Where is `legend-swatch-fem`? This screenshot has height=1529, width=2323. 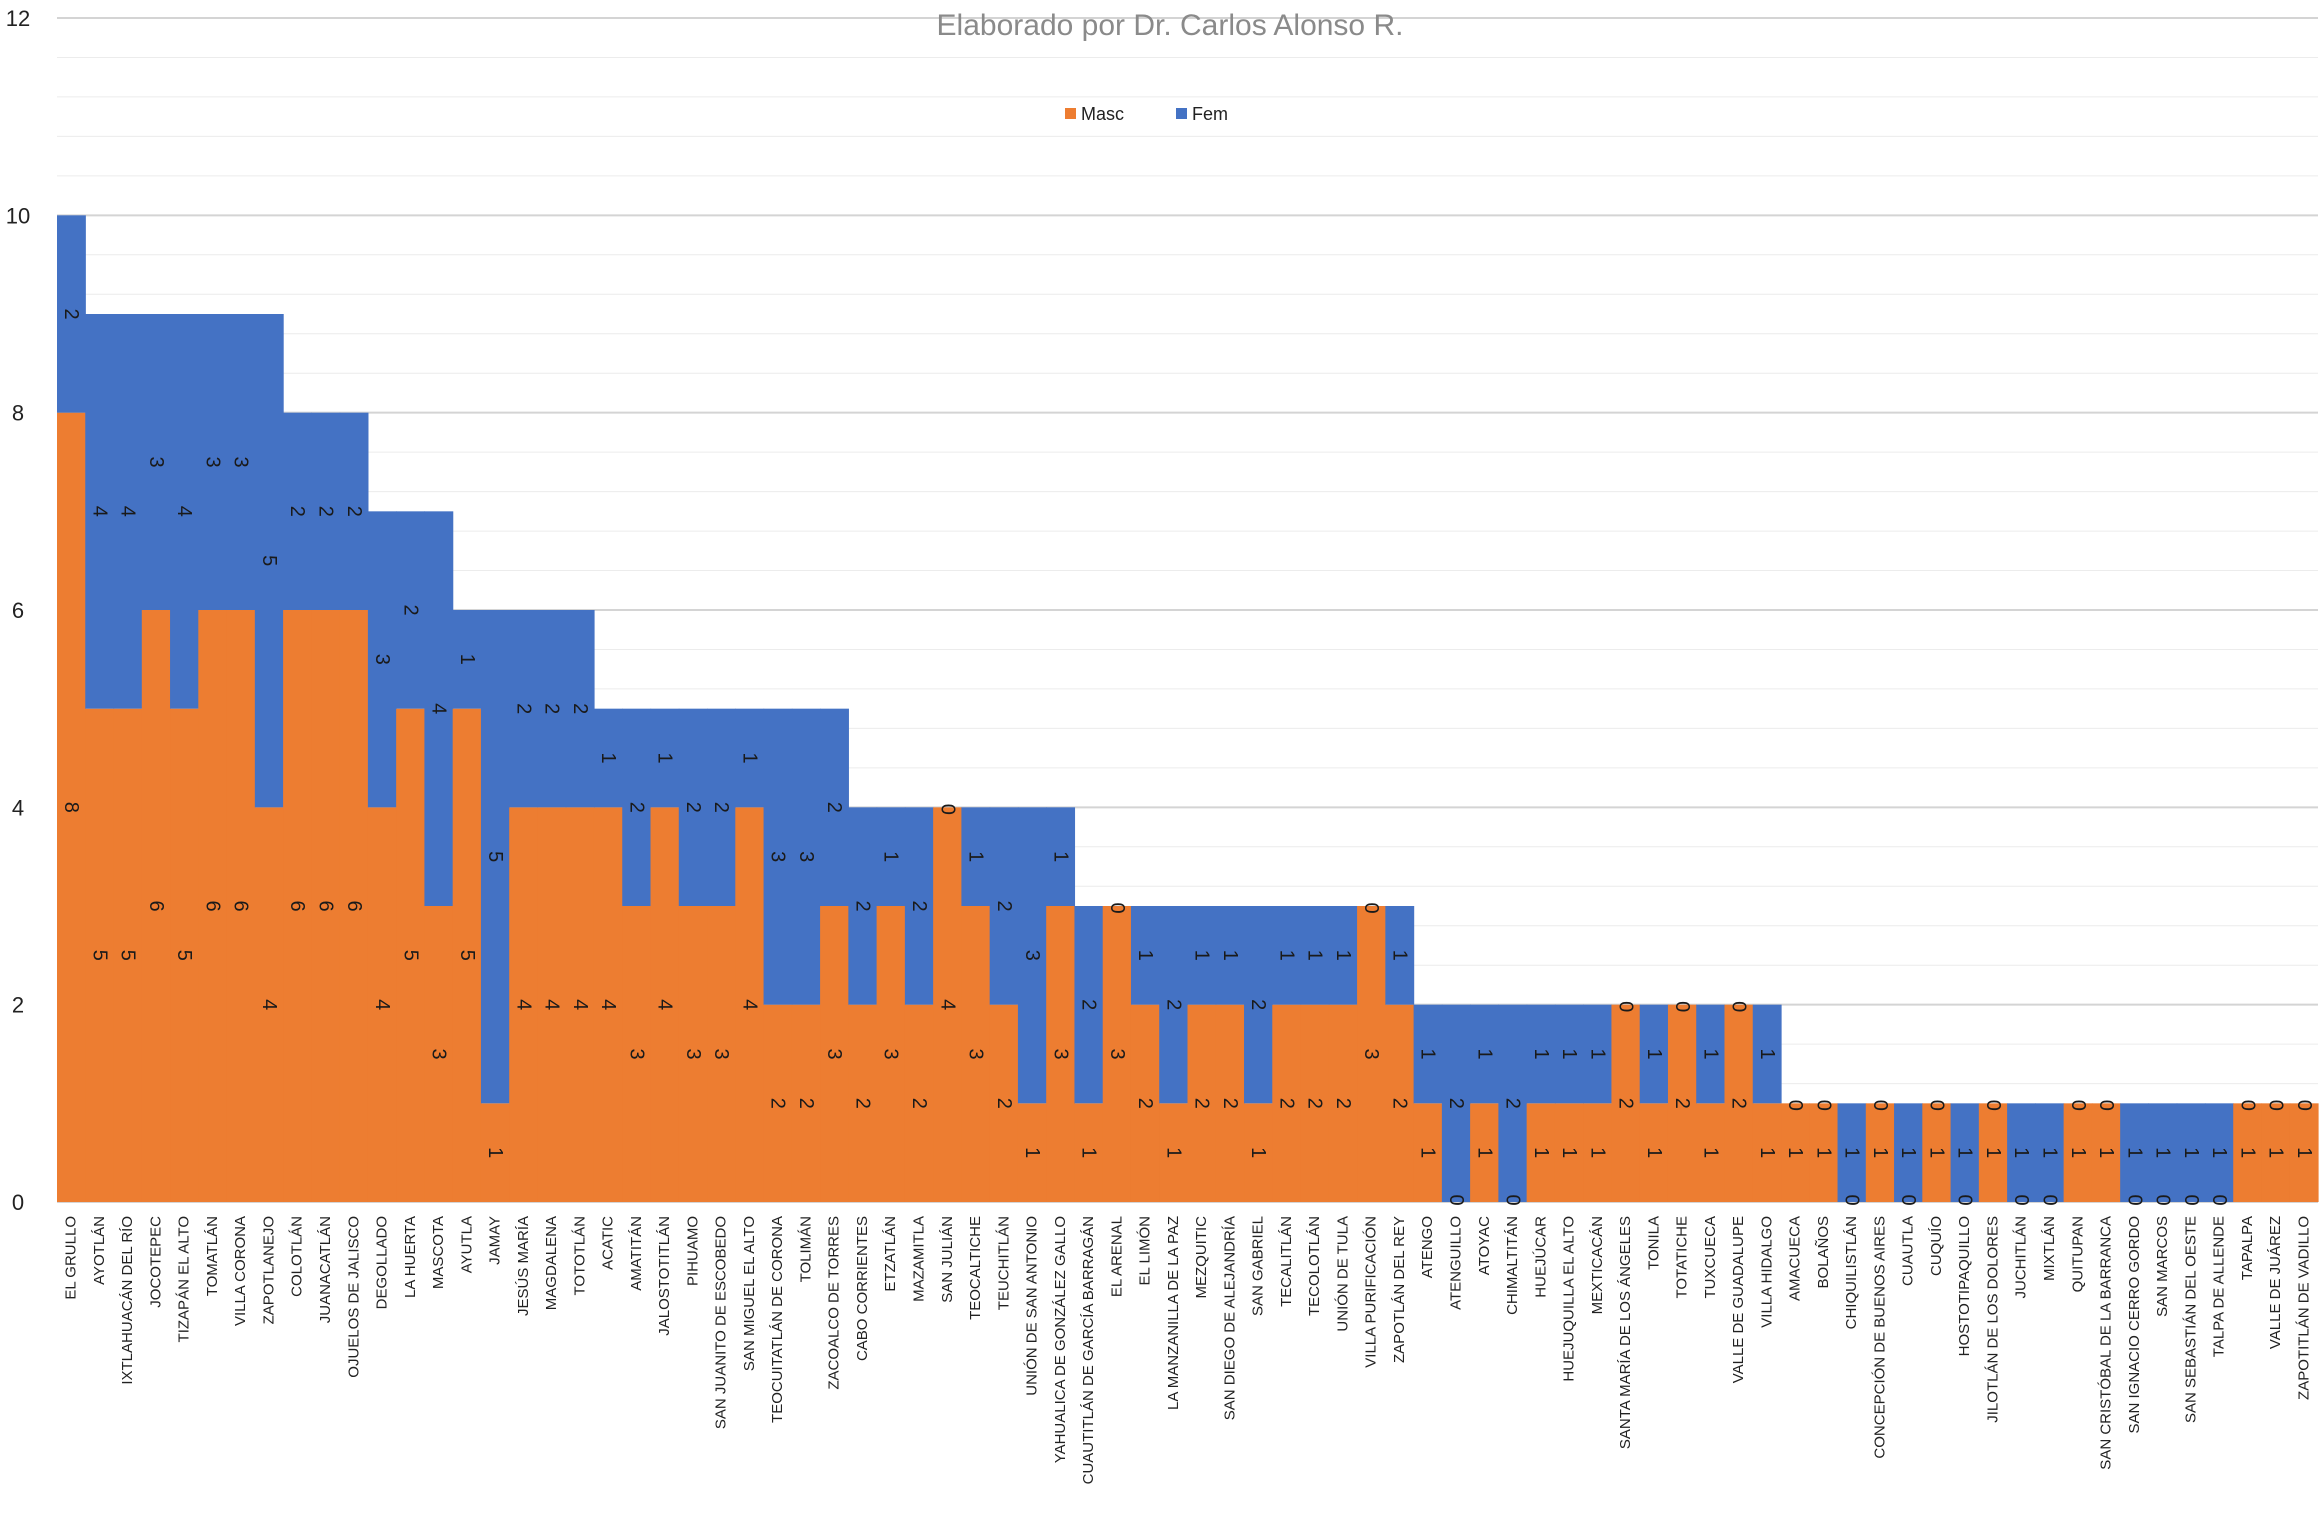 legend-swatch-fem is located at coordinates (1181, 113).